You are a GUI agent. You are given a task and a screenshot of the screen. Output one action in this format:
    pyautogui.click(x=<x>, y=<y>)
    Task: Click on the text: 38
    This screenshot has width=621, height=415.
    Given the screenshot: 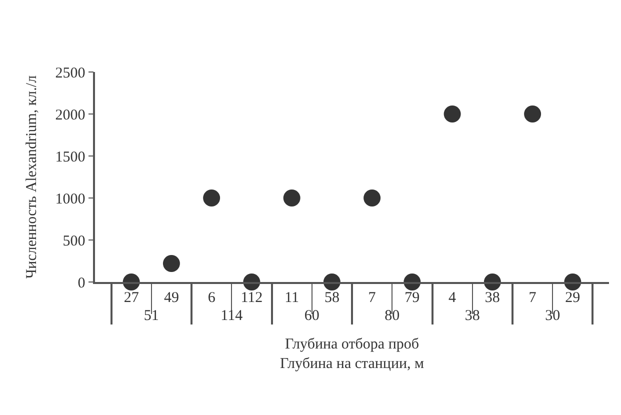 What is the action you would take?
    pyautogui.click(x=472, y=316)
    